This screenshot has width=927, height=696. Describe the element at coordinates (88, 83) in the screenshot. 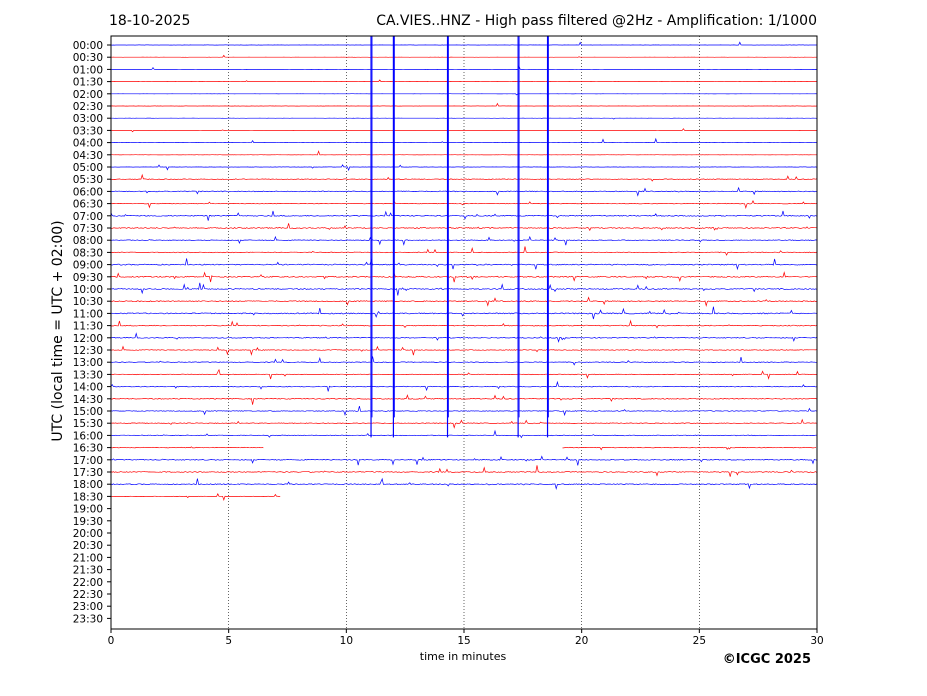

I see `y-tick-label: 01:30` at that location.